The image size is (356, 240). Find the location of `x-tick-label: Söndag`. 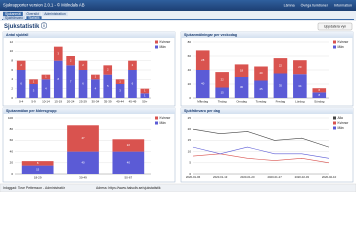

x-tick-label: Söndag is located at coordinates (319, 101).